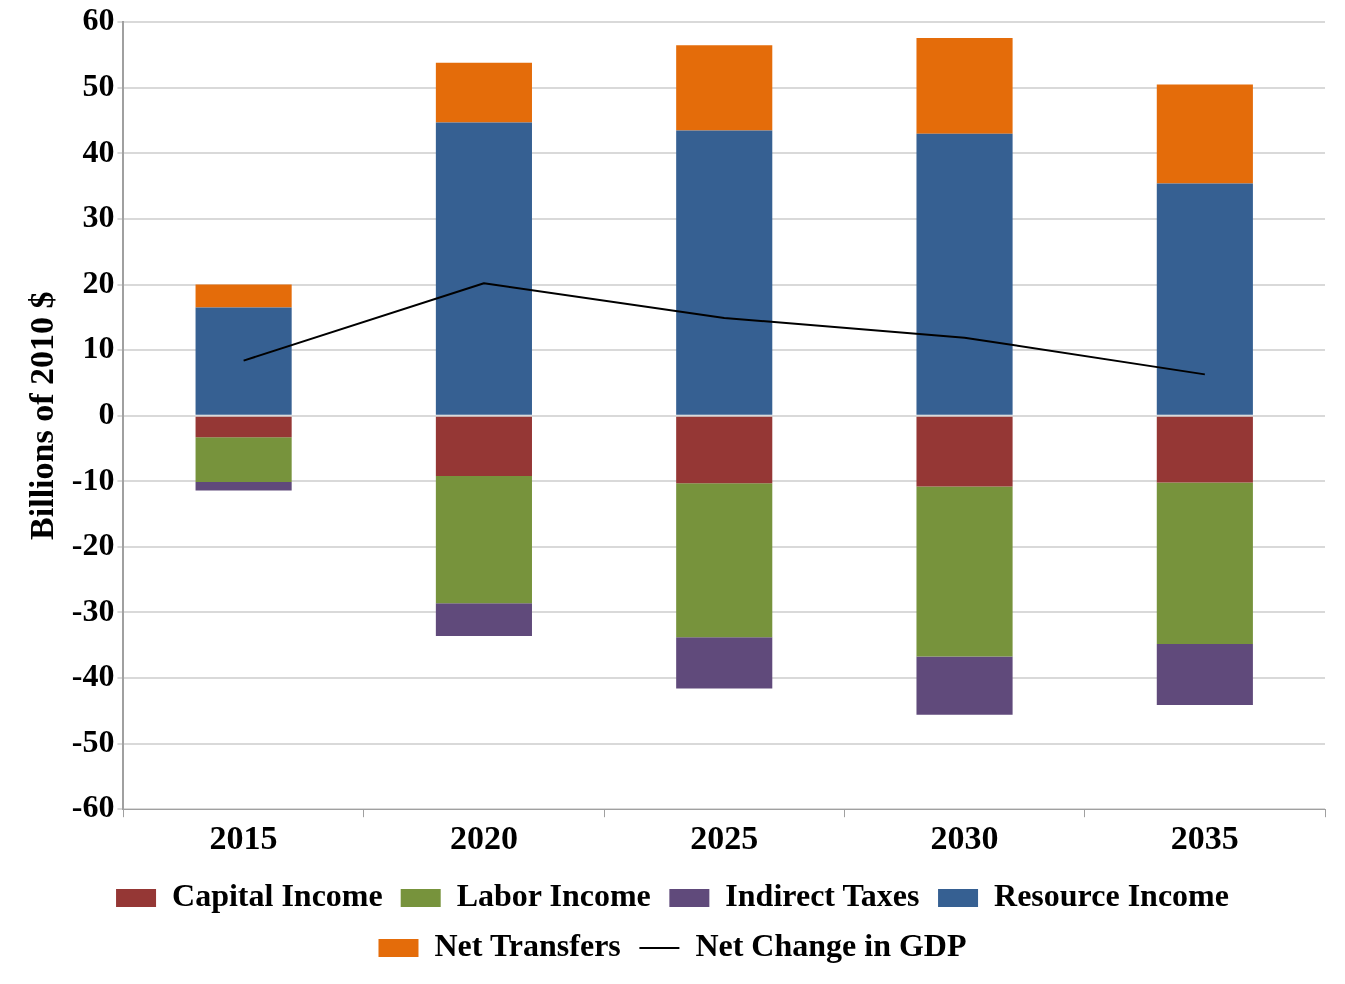 The width and height of the screenshot is (1345, 984). I want to click on y-tick-label: -30, so click(93, 609).